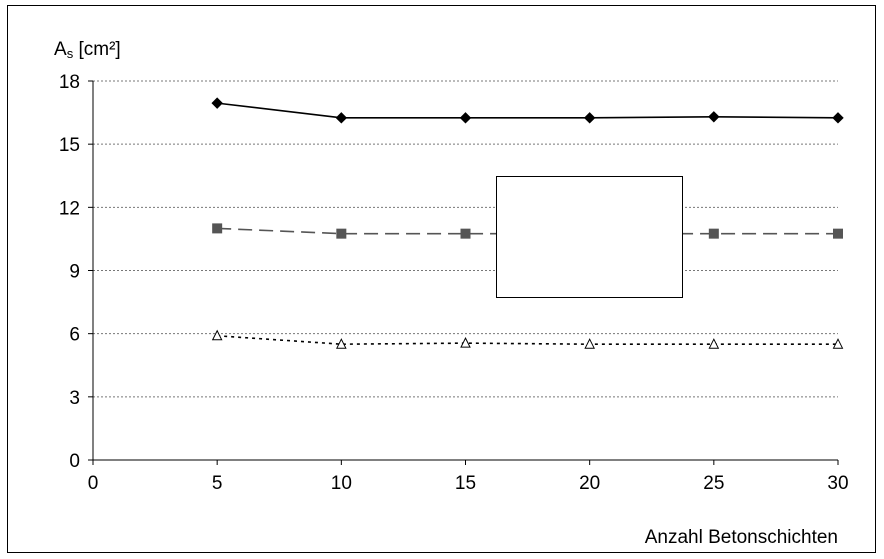 This screenshot has height=559, width=884. What do you see at coordinates (217, 483) in the screenshot?
I see `x-tick-label: 5` at bounding box center [217, 483].